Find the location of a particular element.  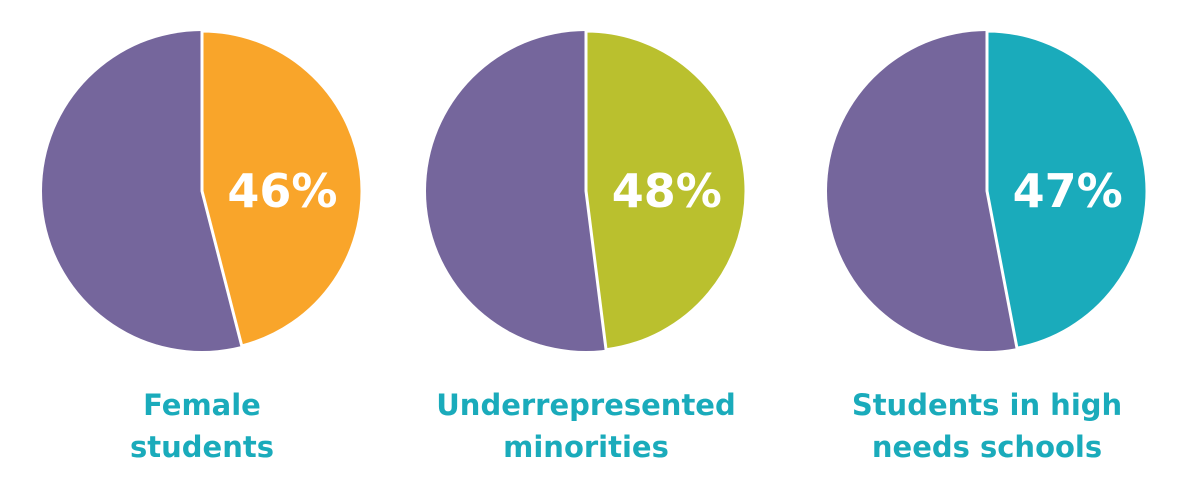

caption-high-needs: Students in high needs schools is located at coordinates (987, 426).